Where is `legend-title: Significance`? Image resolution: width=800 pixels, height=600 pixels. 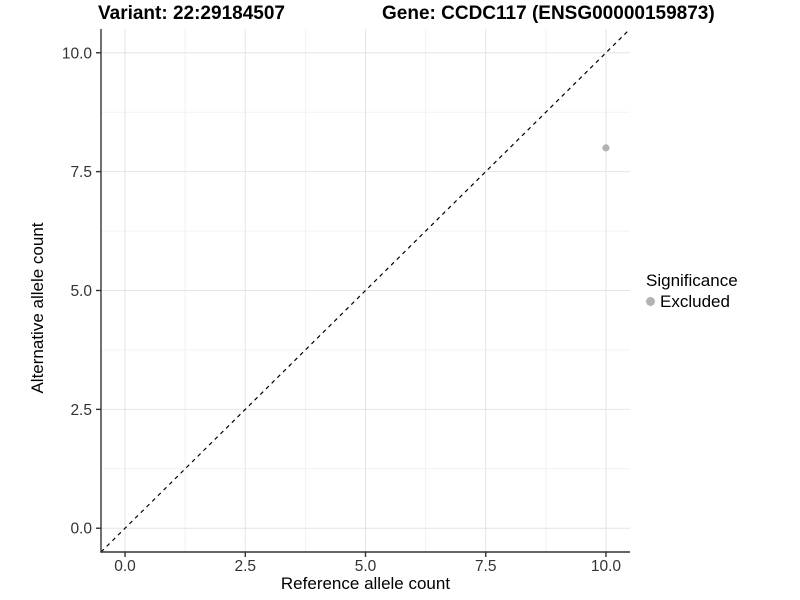 legend-title: Significance is located at coordinates (692, 280).